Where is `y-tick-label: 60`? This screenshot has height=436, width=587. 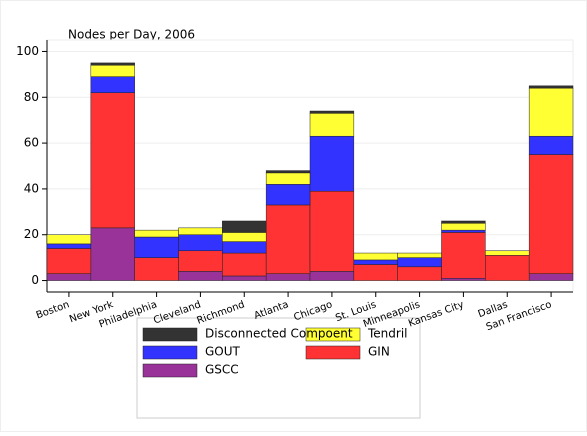 y-tick-label: 60 is located at coordinates (31, 143).